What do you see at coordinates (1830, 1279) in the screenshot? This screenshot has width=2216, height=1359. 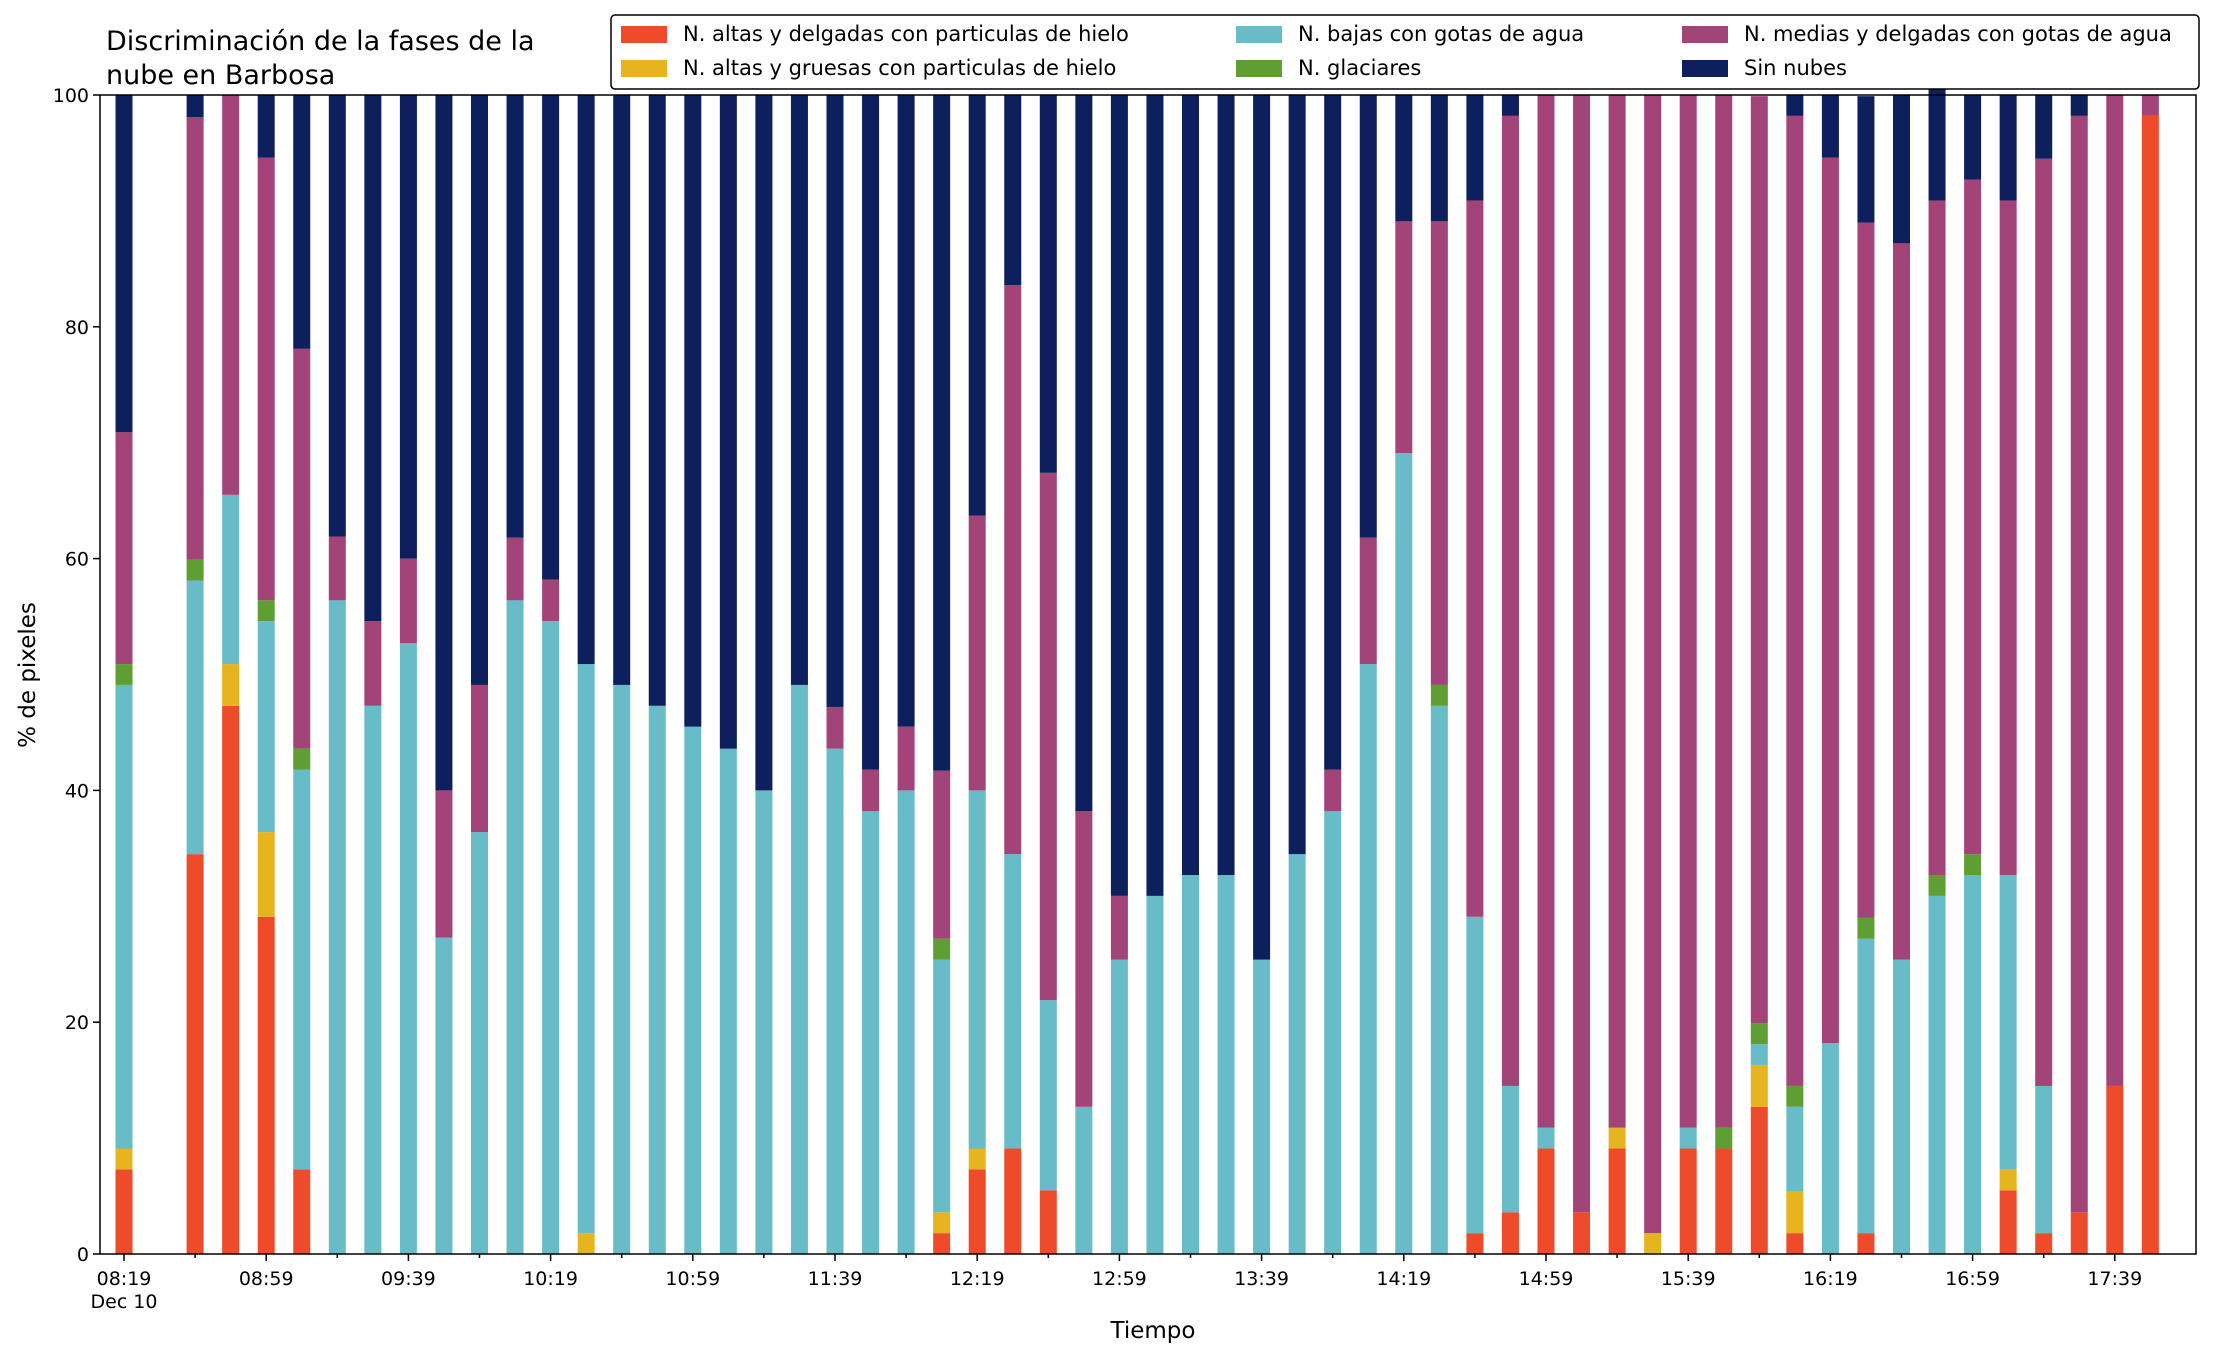 I see `x-tick-label: 16:19` at bounding box center [1830, 1279].